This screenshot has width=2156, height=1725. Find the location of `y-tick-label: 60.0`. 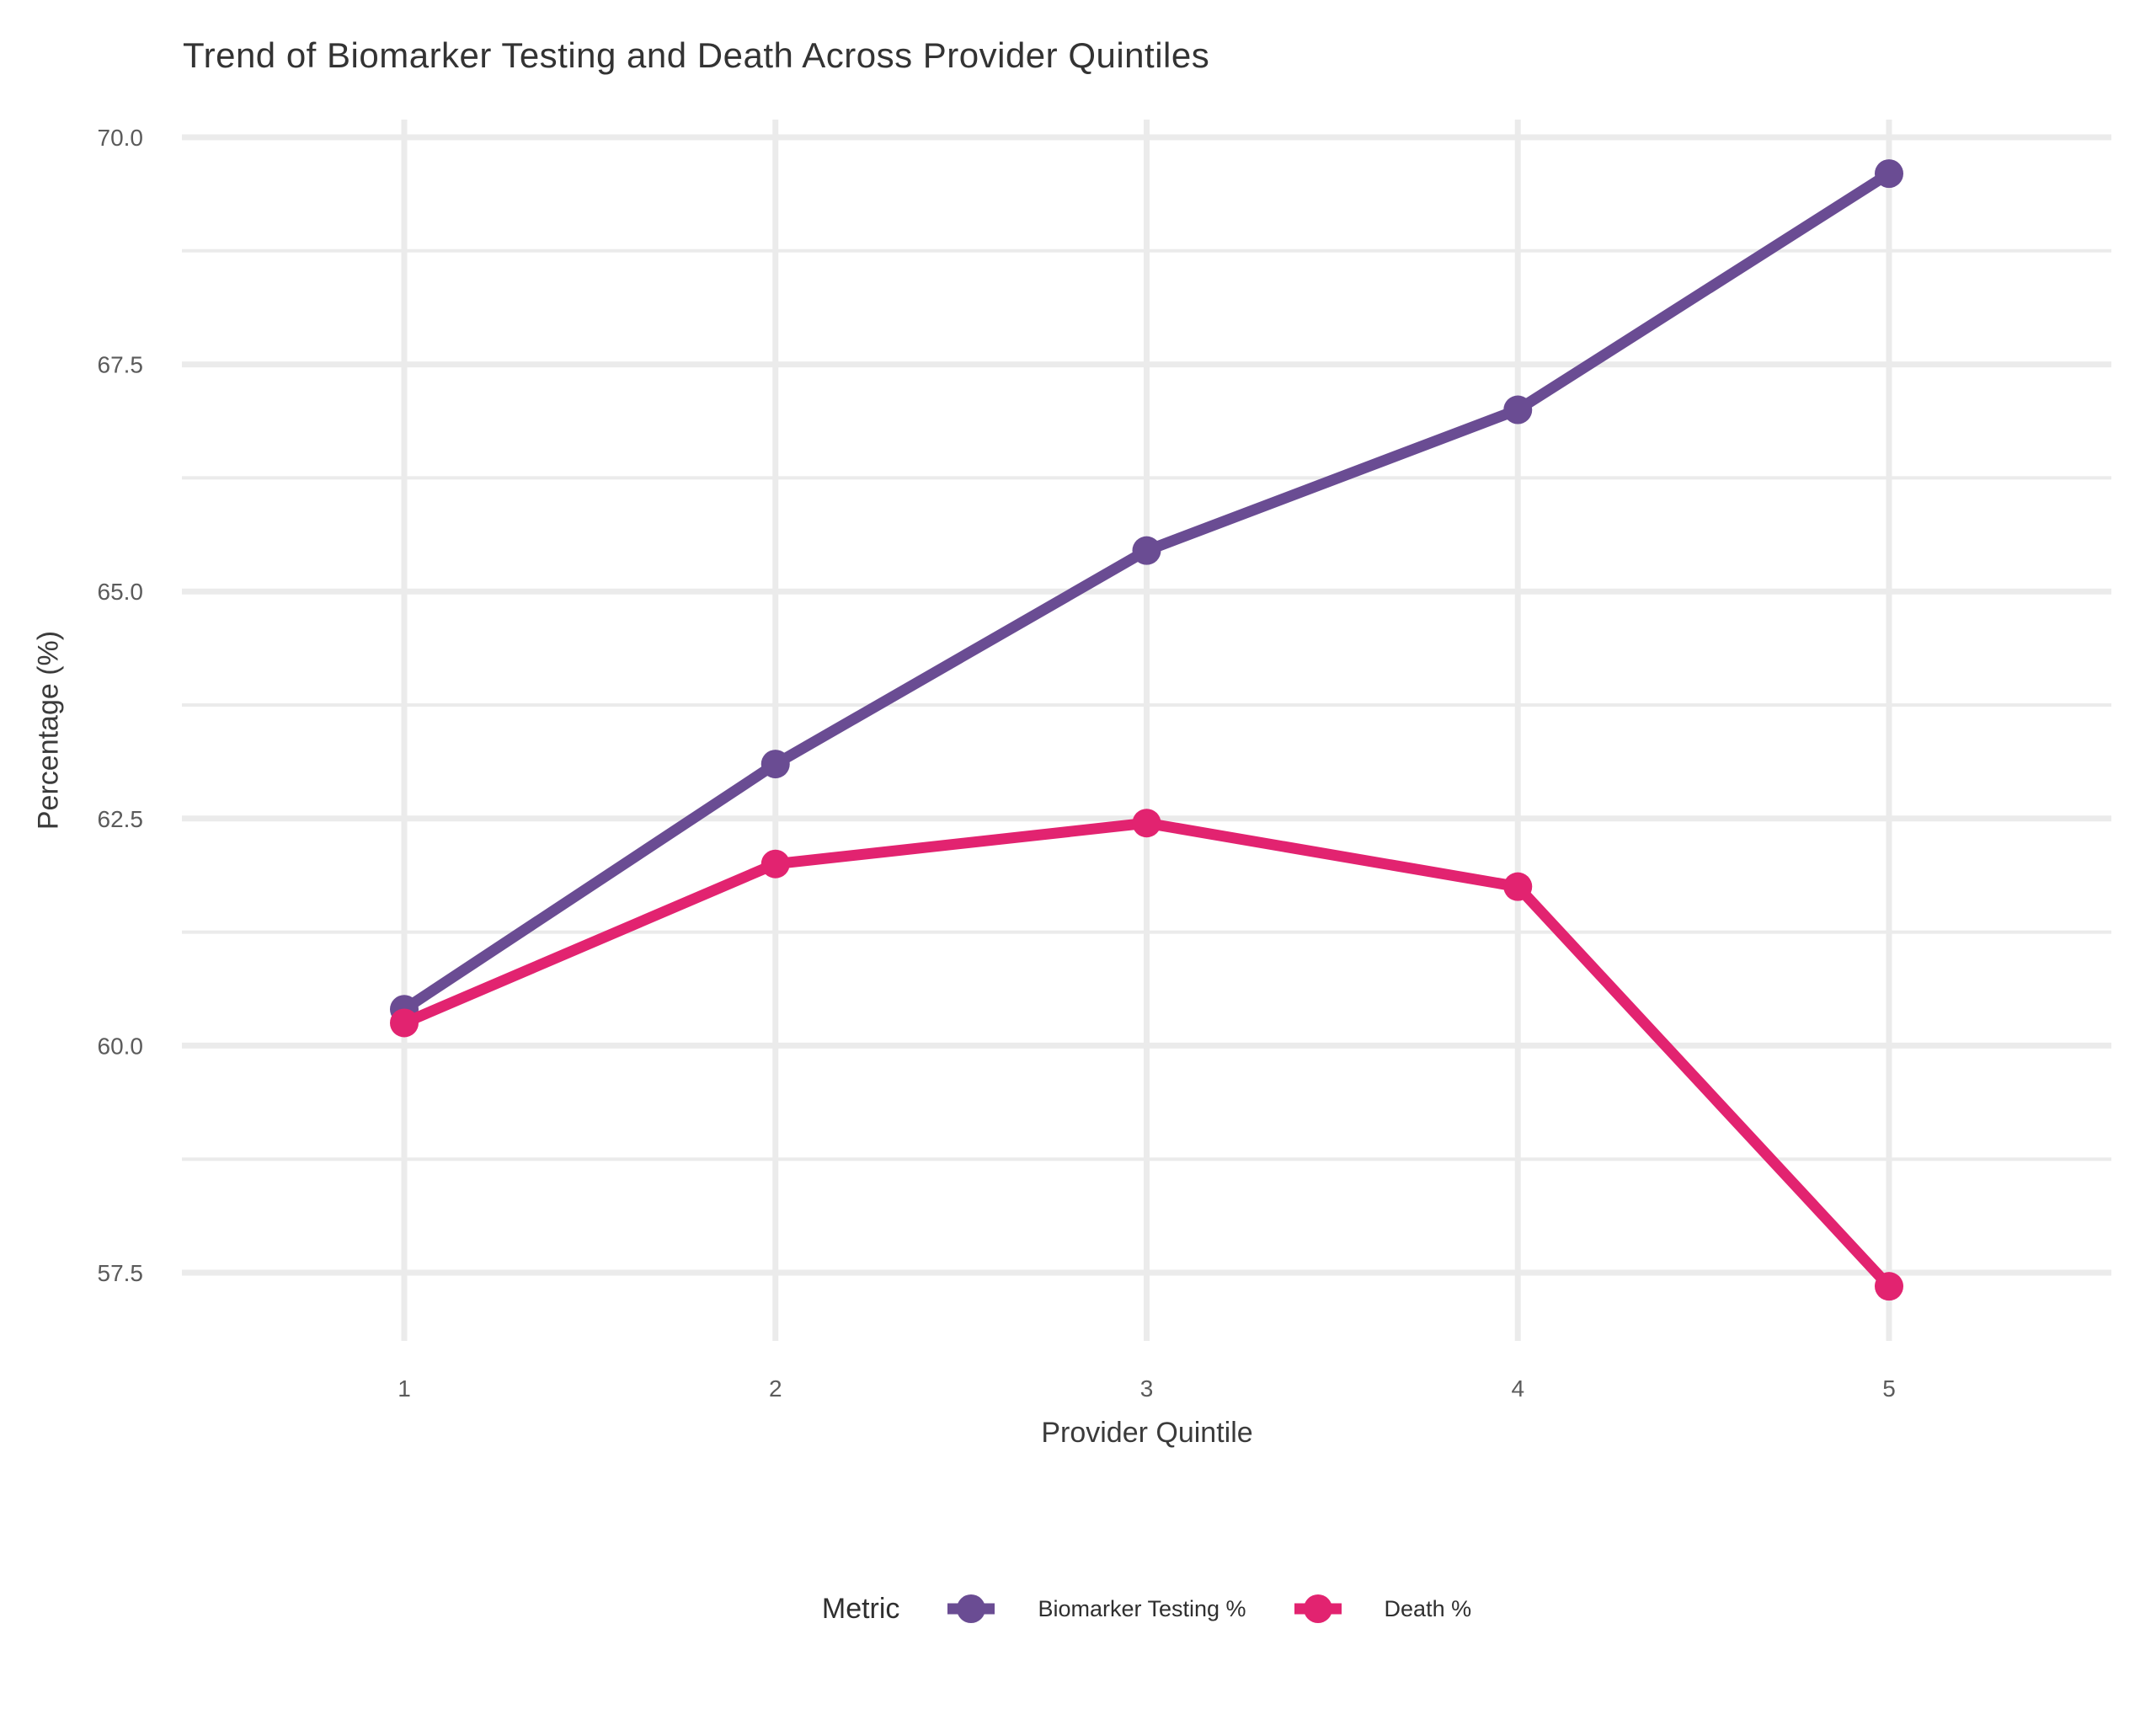

y-tick-label: 60.0 is located at coordinates (121, 1046).